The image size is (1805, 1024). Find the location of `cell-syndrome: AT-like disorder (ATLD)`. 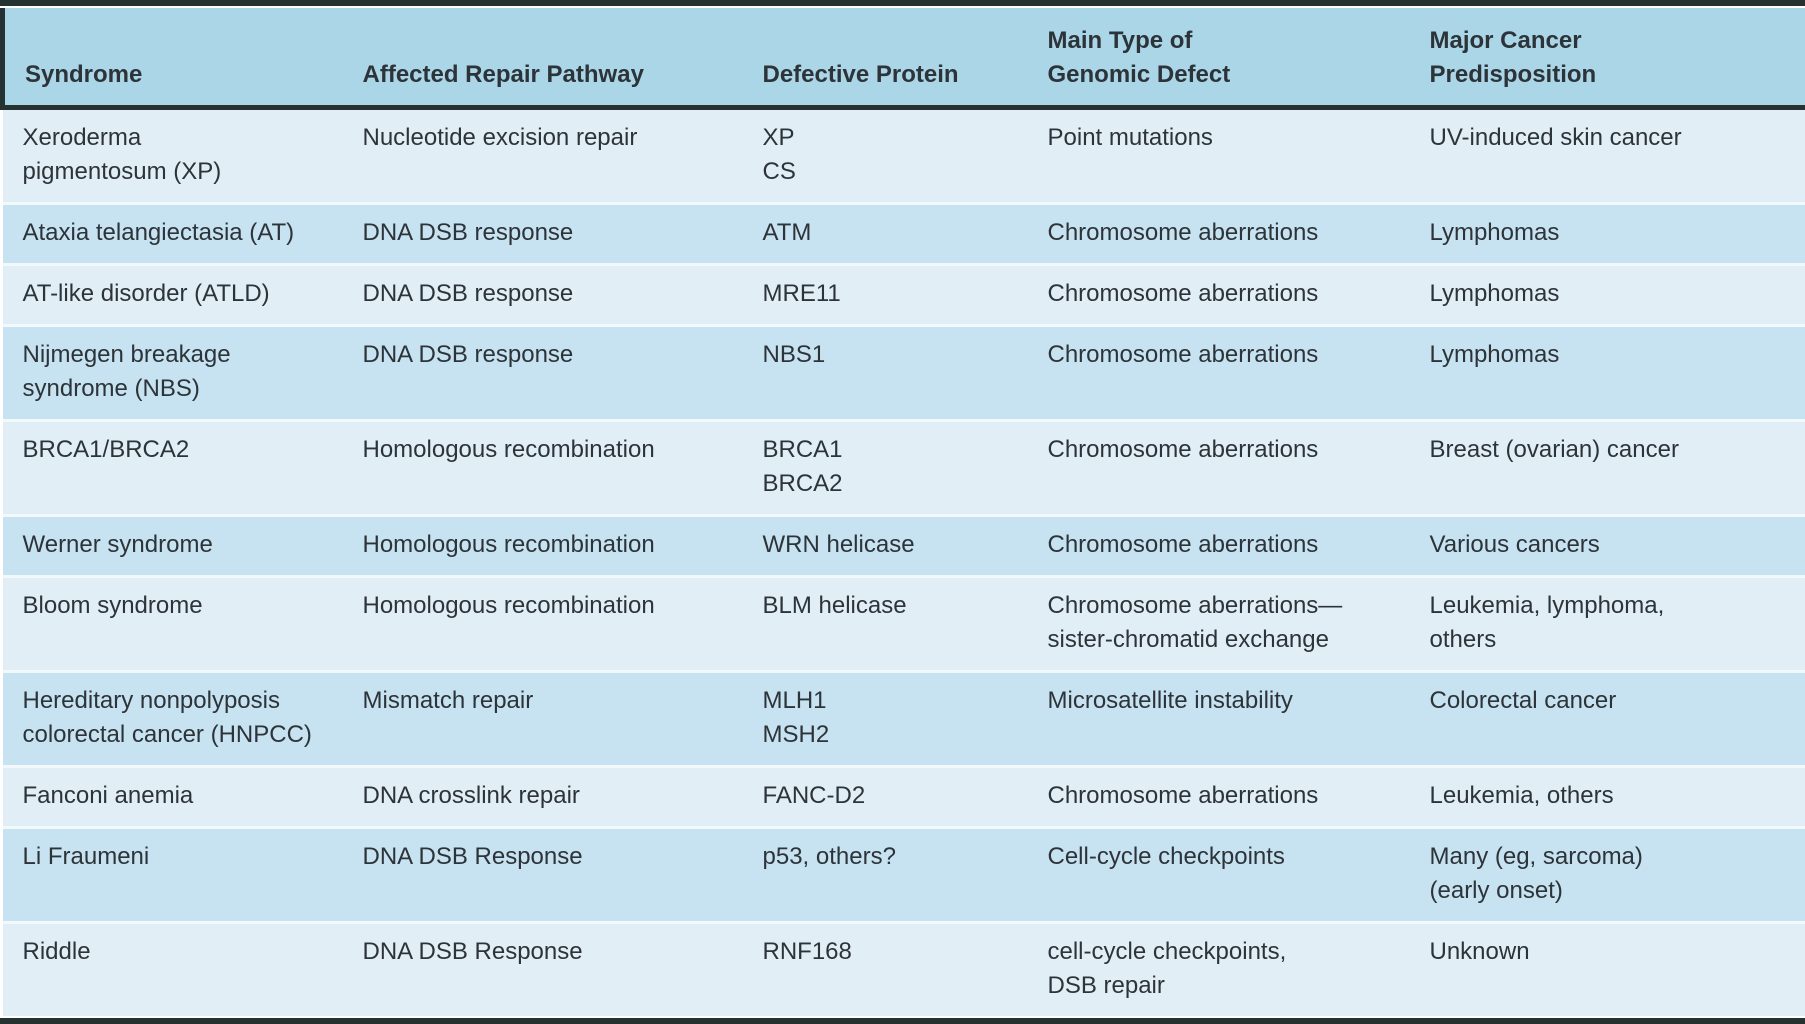

cell-syndrome: AT-like disorder (ATLD) is located at coordinates (183, 295).